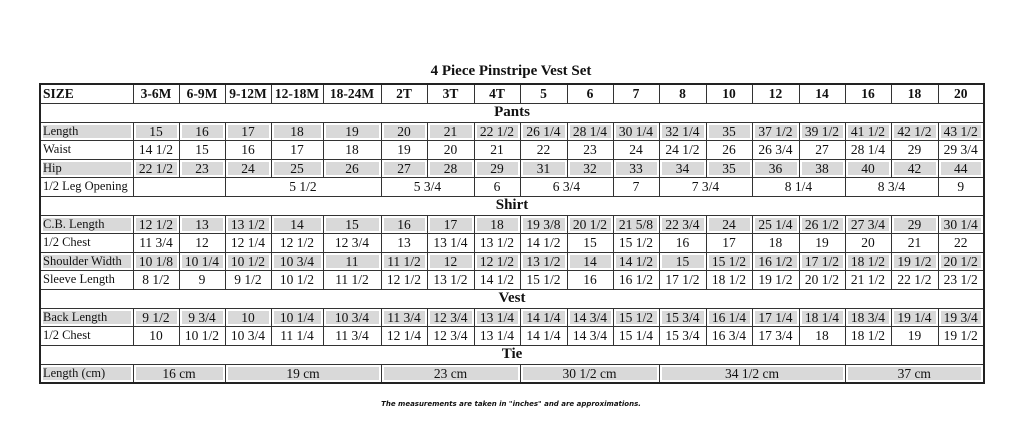 Image resolution: width=1024 pixels, height=428 pixels. What do you see at coordinates (248, 243) in the screenshot?
I see `table-cell: 12 1/4` at bounding box center [248, 243].